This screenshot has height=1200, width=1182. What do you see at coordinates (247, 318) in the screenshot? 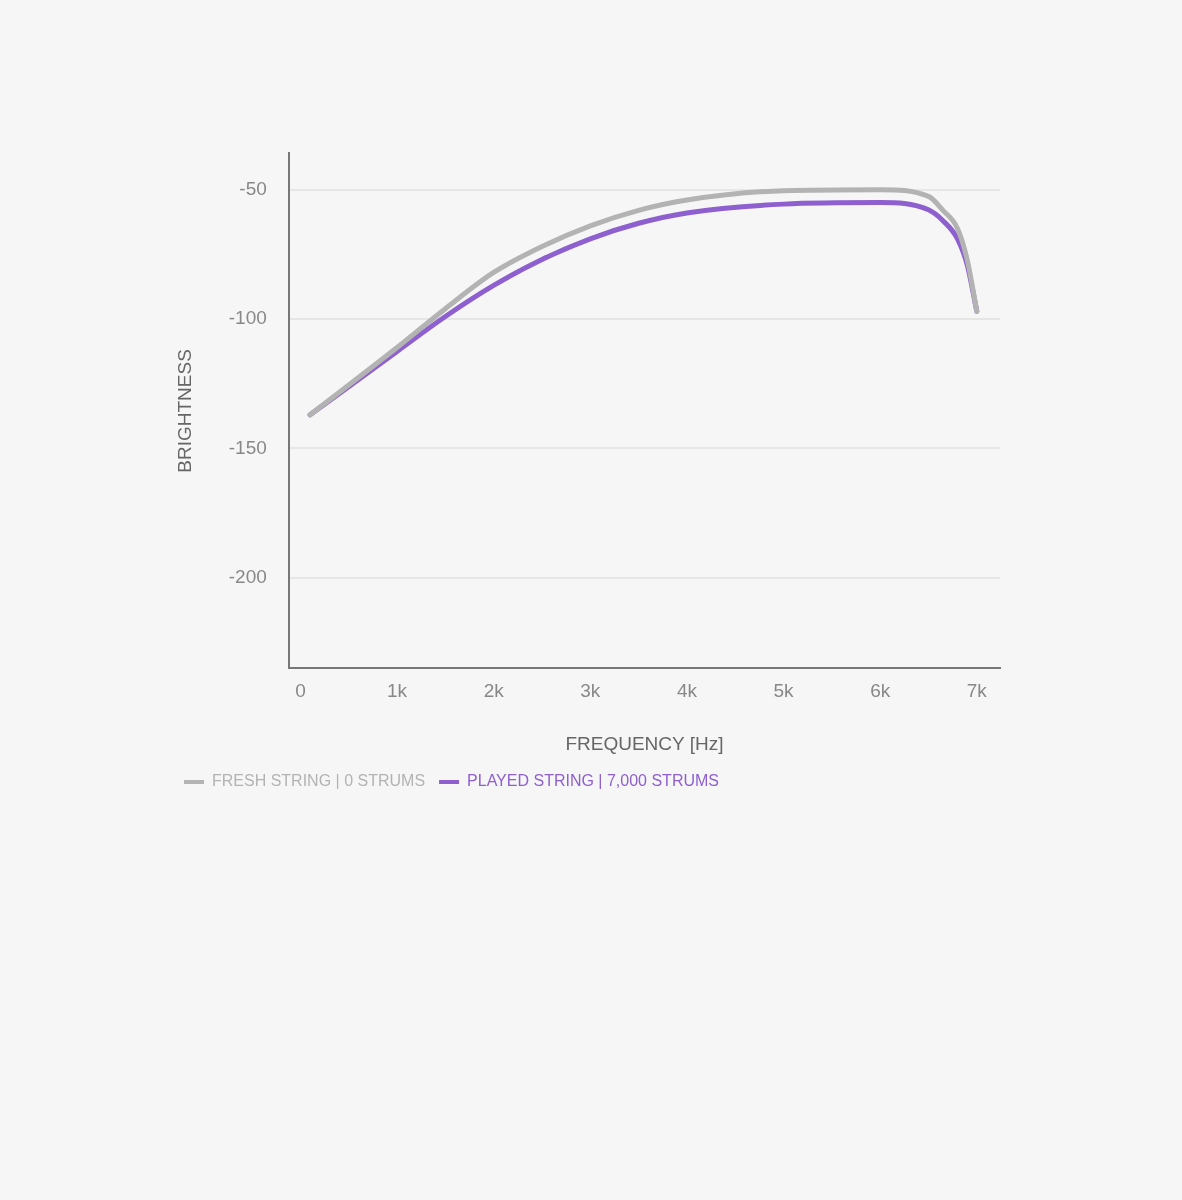
I see `y-tick-label: -100` at bounding box center [247, 318].